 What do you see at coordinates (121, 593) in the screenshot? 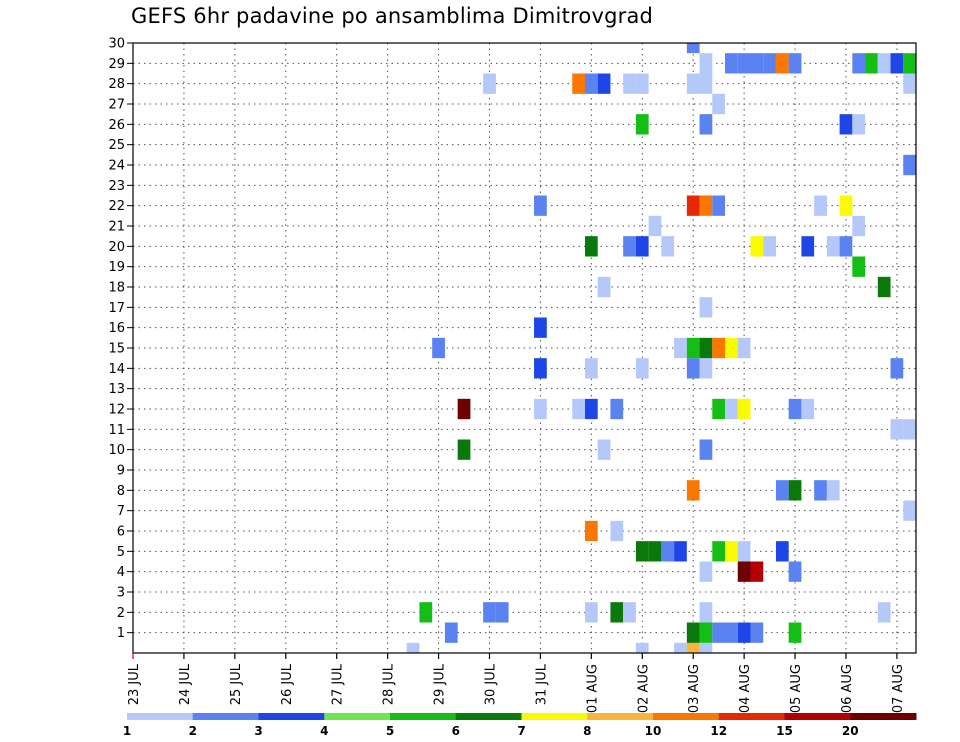
I see `y-tick-label: 3` at bounding box center [121, 593].